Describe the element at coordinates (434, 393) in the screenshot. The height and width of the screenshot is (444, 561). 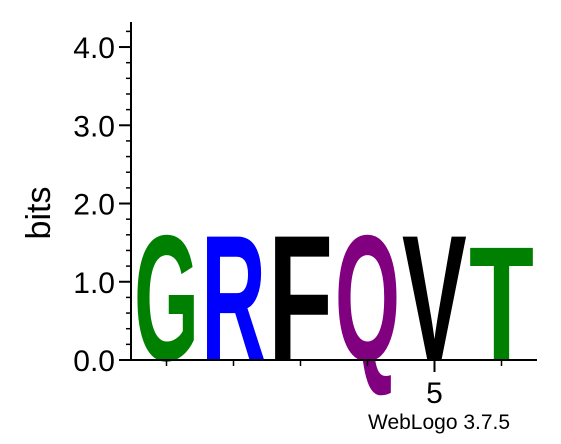
I see `x-tick-label: 5` at that location.